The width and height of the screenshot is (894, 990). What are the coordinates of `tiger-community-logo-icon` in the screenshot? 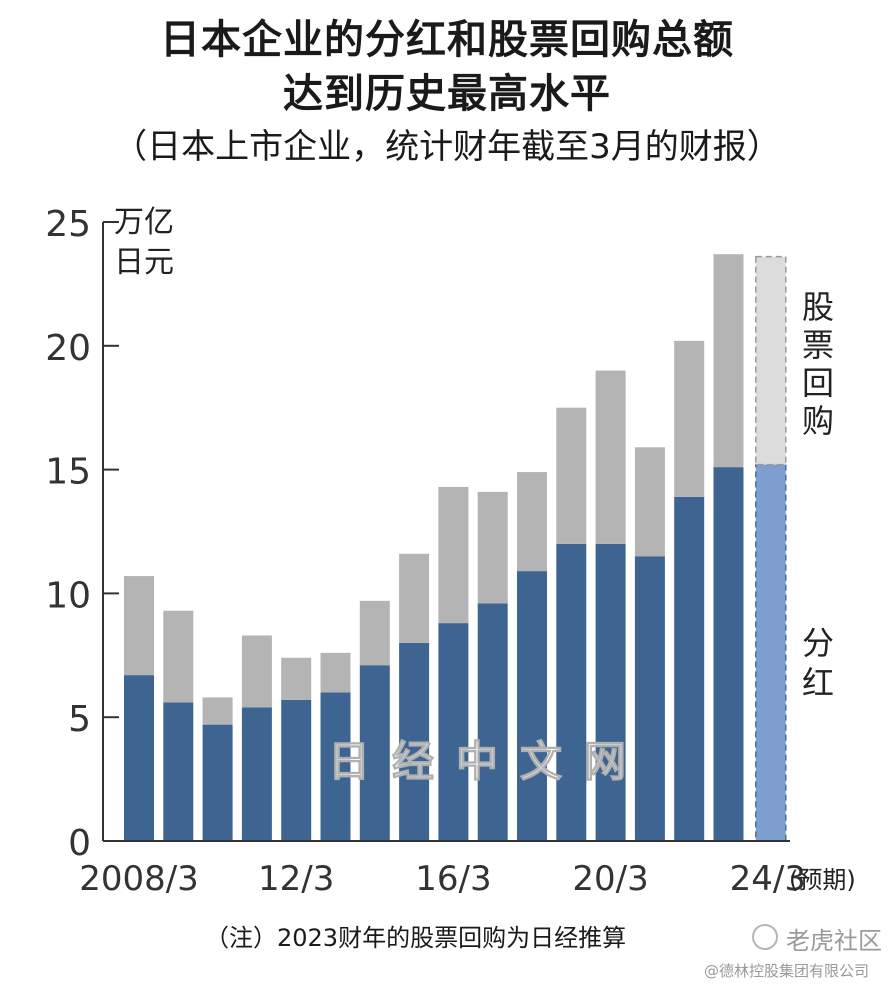 It's located at (765, 937).